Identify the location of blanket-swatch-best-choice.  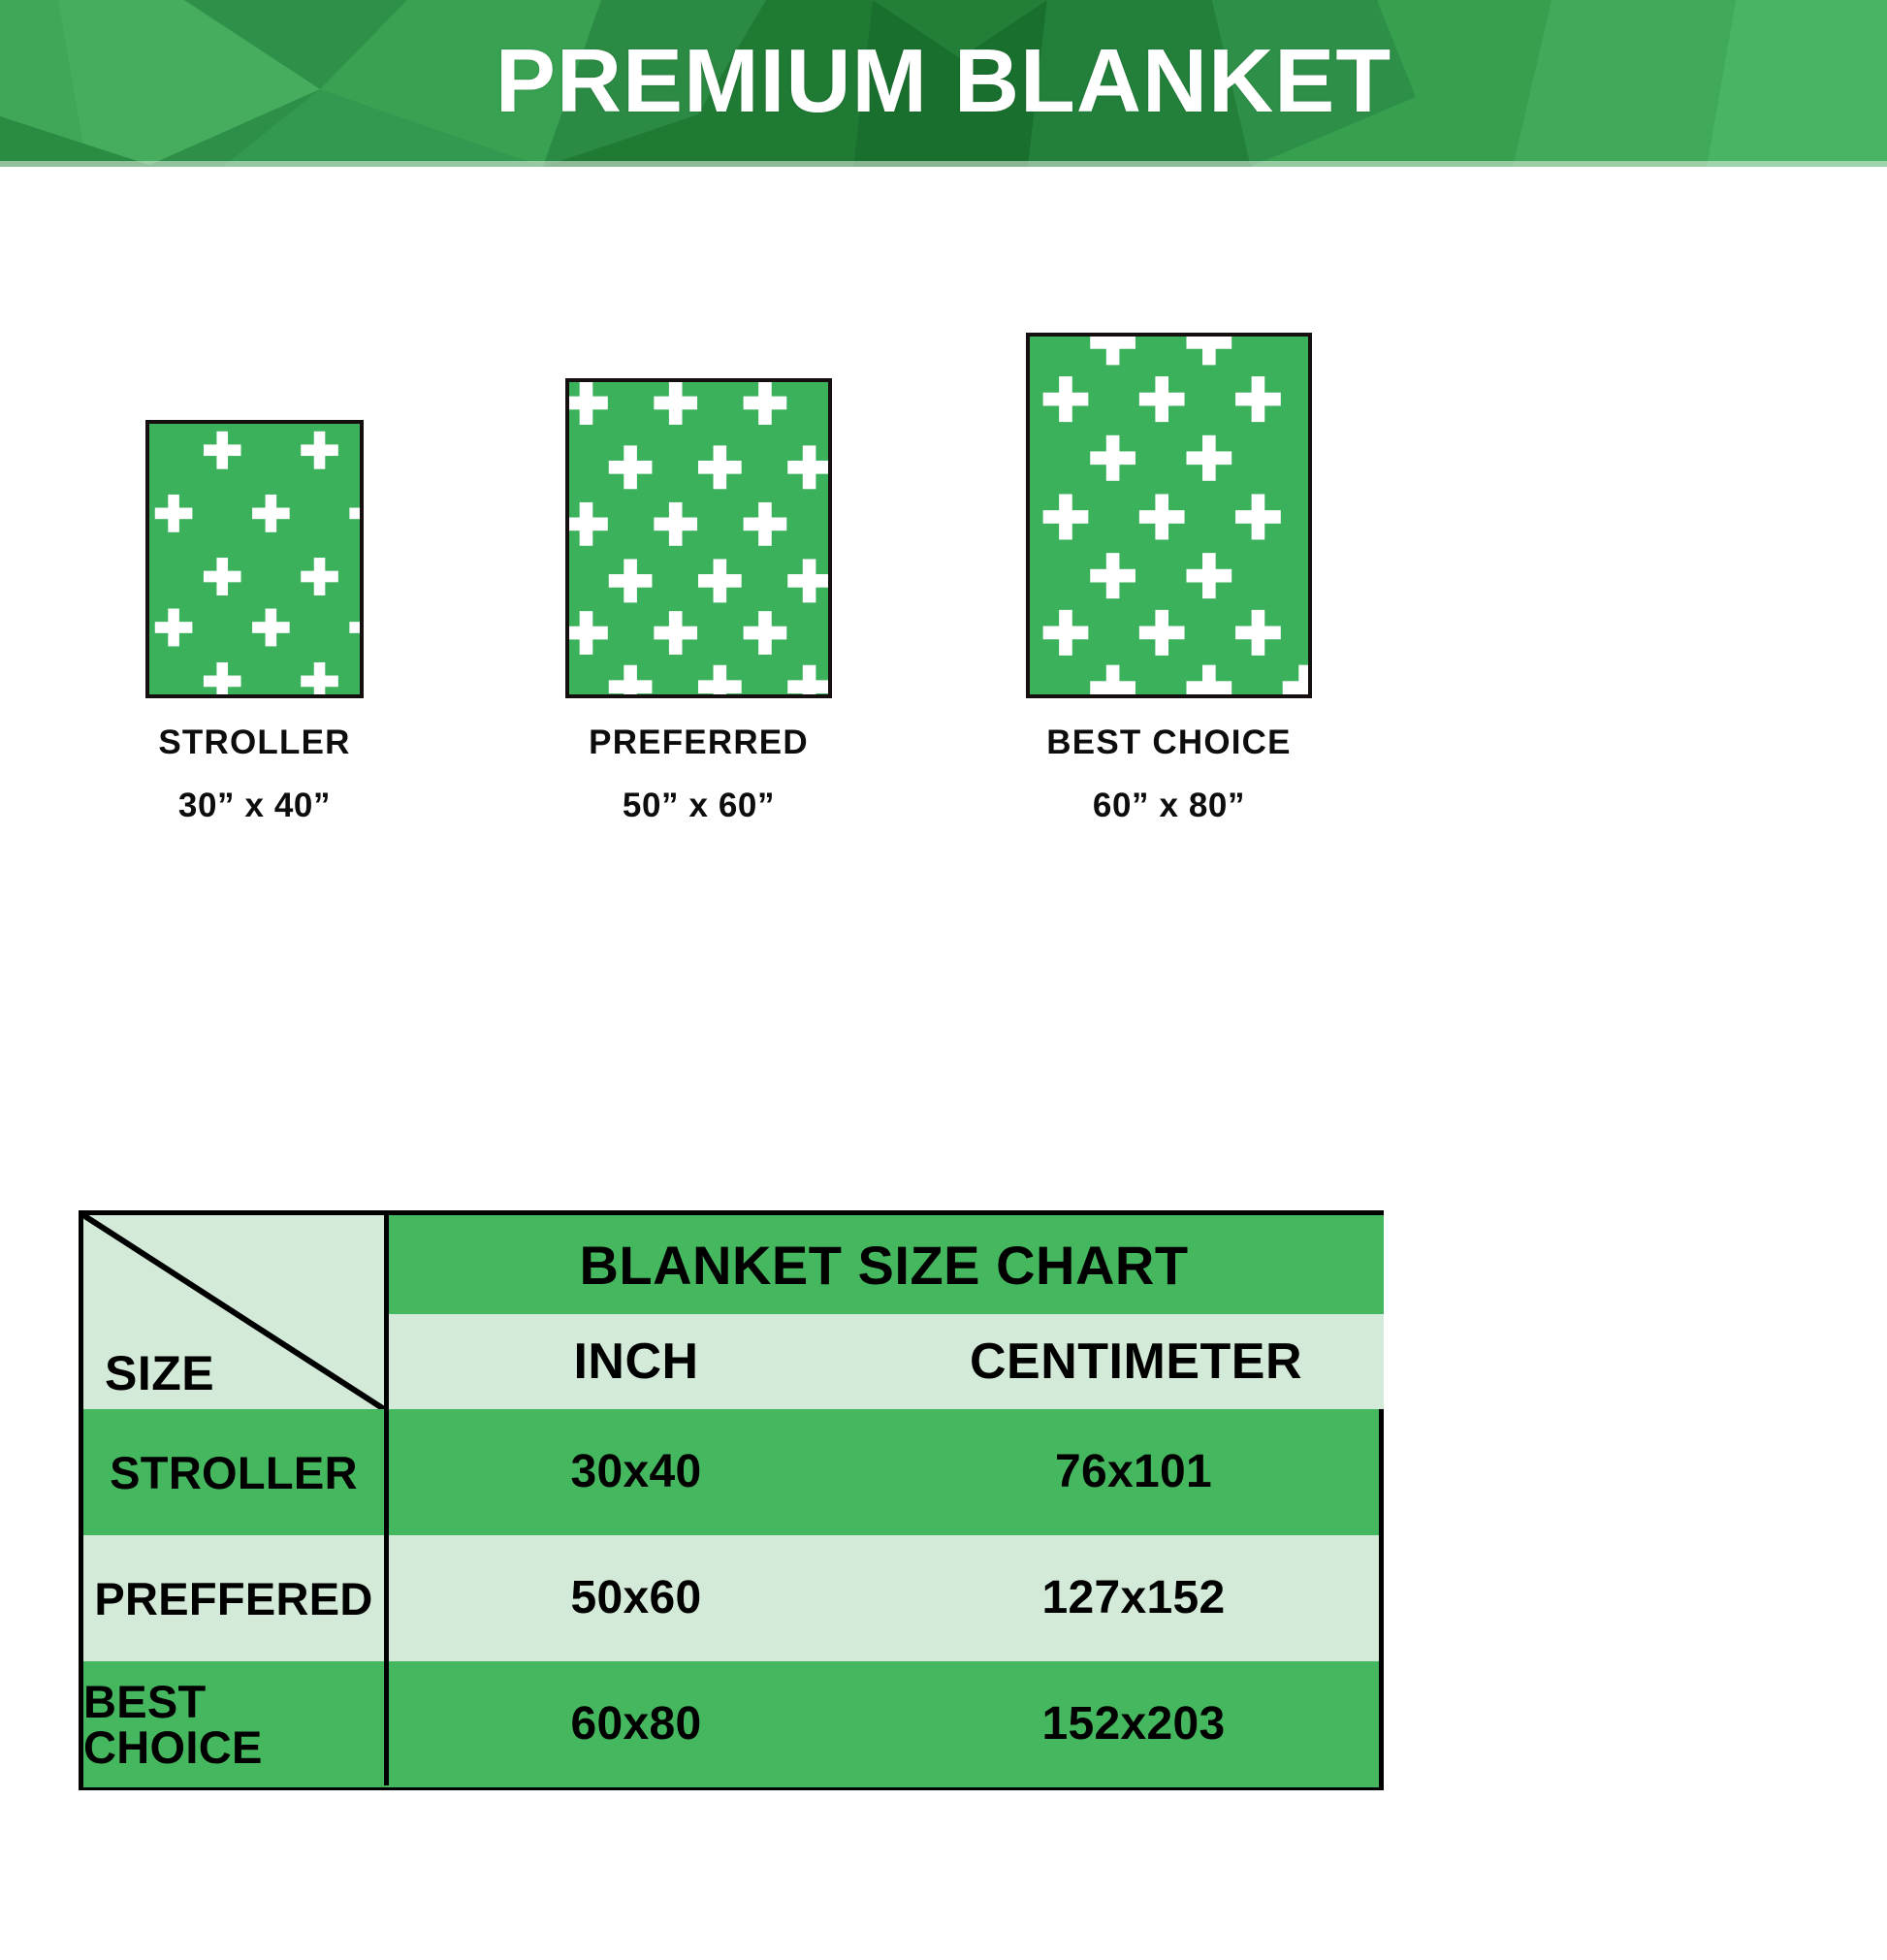
(1169, 515).